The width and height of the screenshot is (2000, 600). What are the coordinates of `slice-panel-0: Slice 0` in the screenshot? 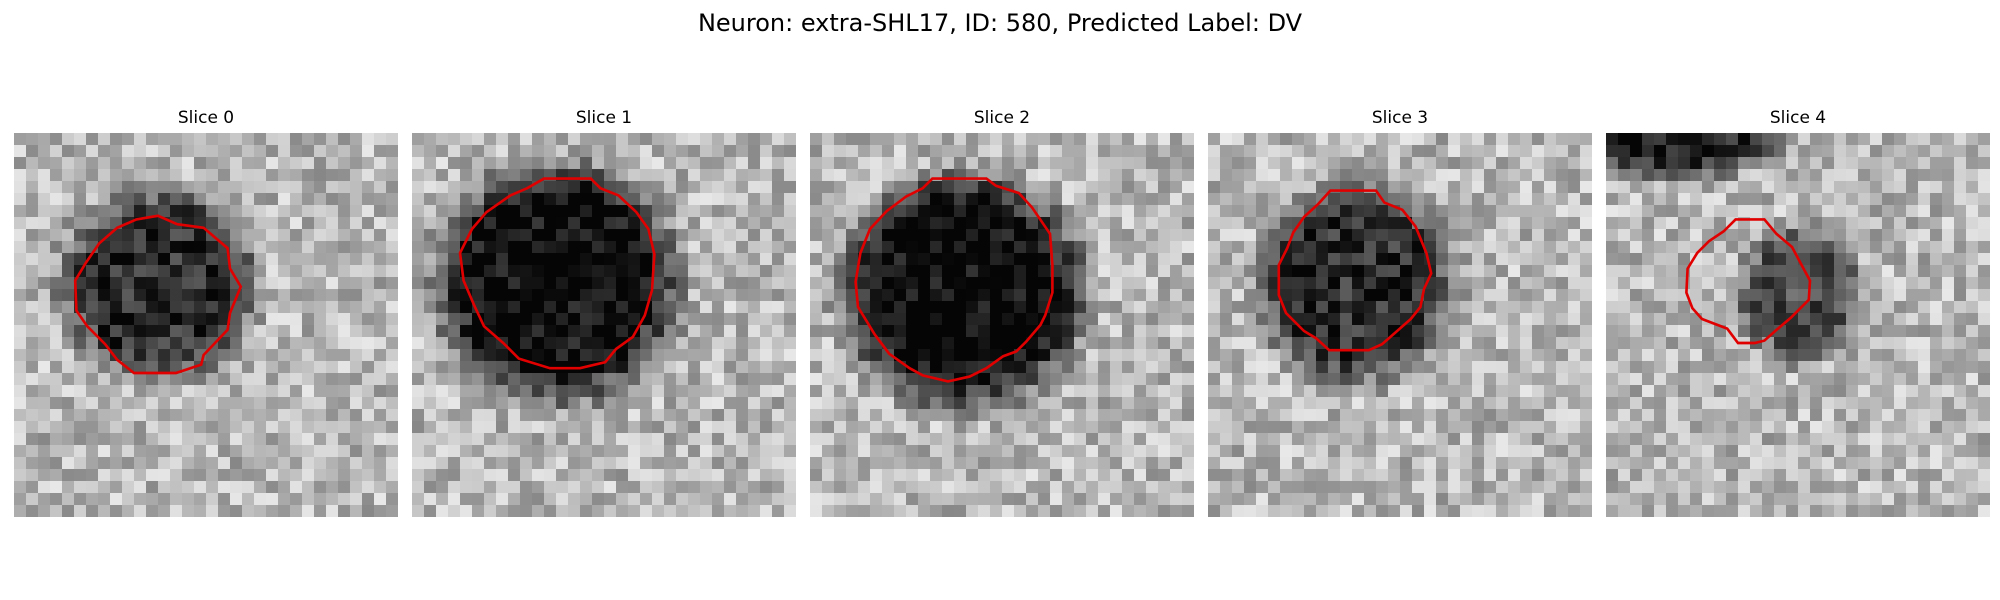 It's located at (206, 312).